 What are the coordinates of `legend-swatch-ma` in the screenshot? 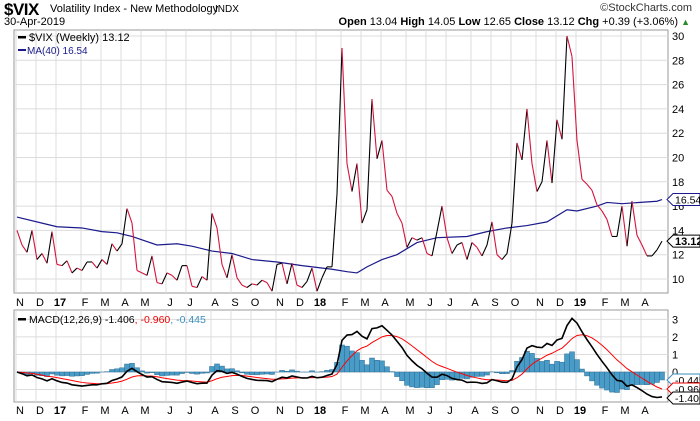 It's located at (22, 50).